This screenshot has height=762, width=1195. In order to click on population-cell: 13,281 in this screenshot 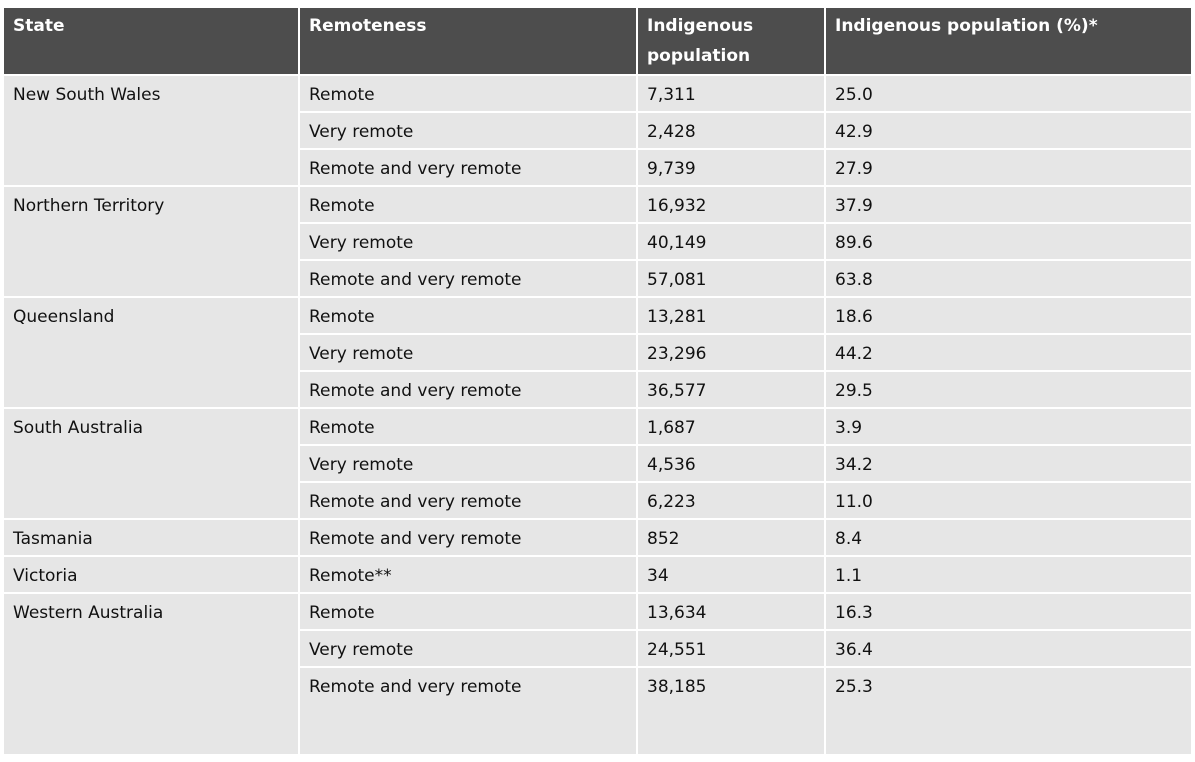, I will do `click(731, 315)`.